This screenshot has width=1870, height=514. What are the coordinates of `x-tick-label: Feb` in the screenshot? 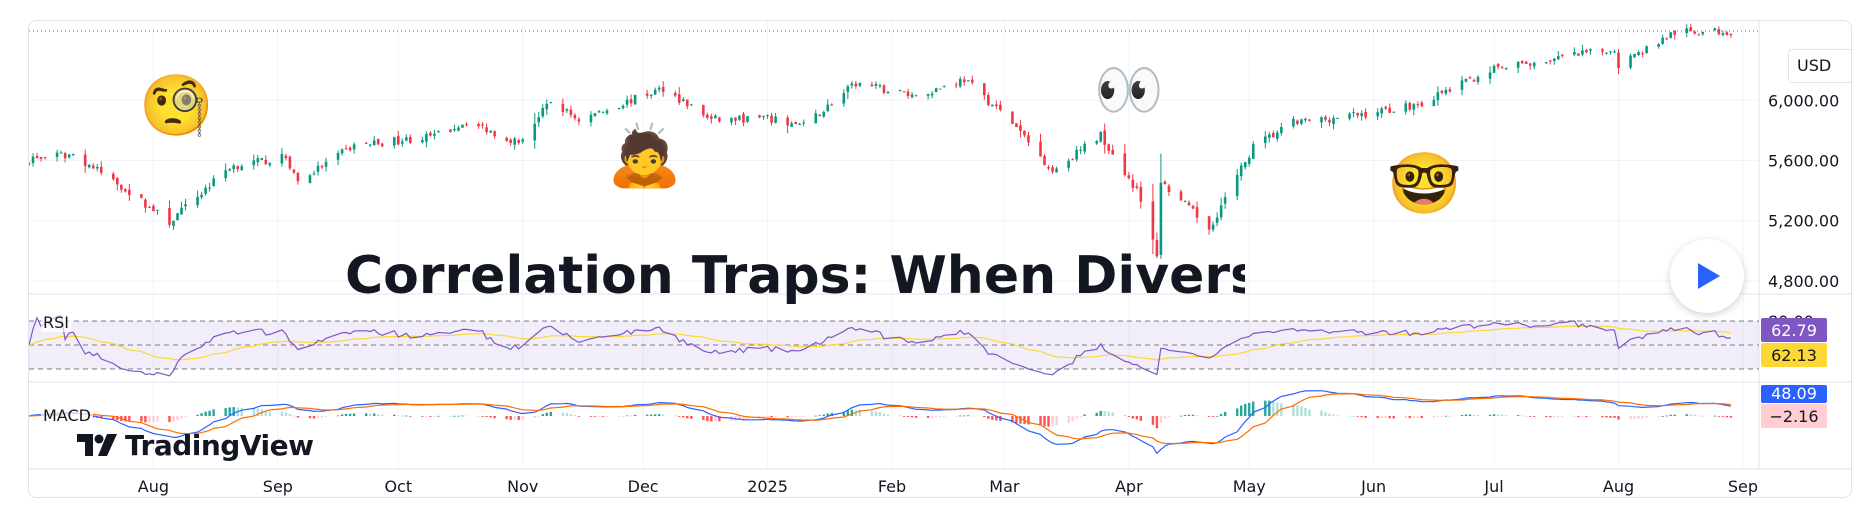 It's located at (892, 486).